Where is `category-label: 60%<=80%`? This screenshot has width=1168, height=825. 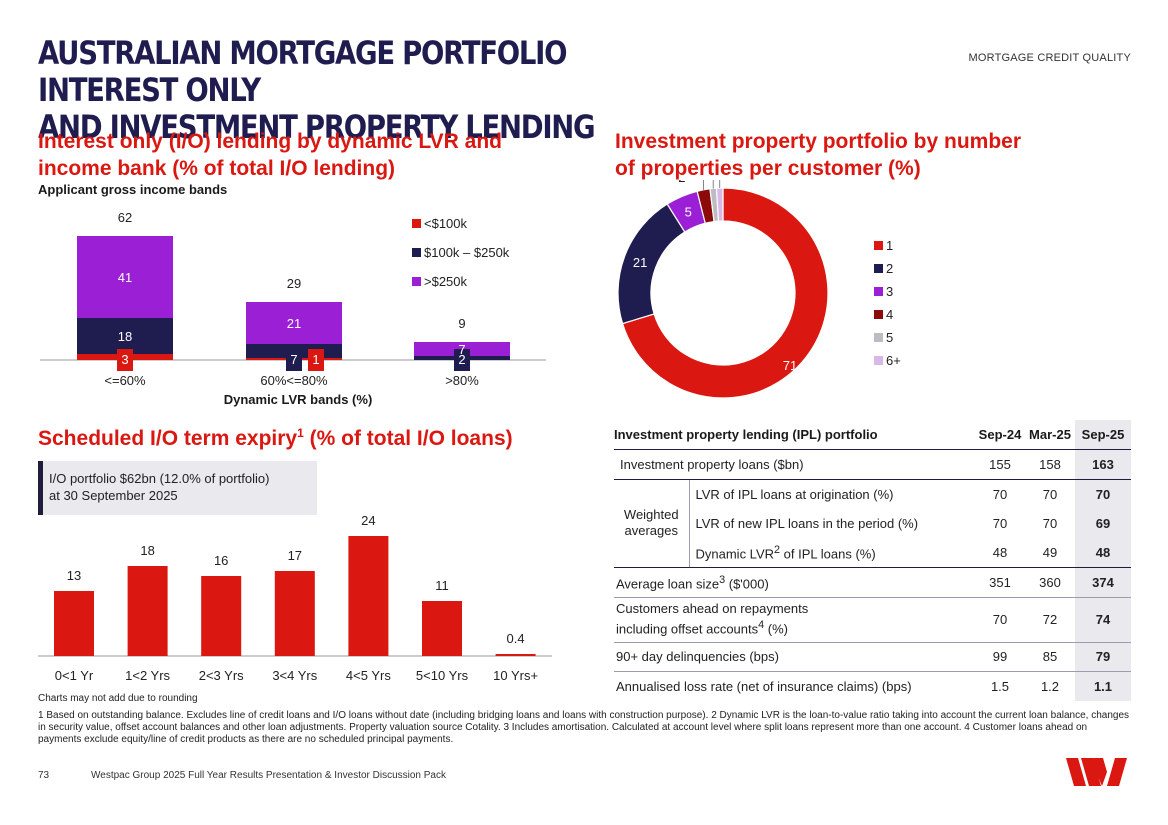 category-label: 60%<=80% is located at coordinates (294, 380).